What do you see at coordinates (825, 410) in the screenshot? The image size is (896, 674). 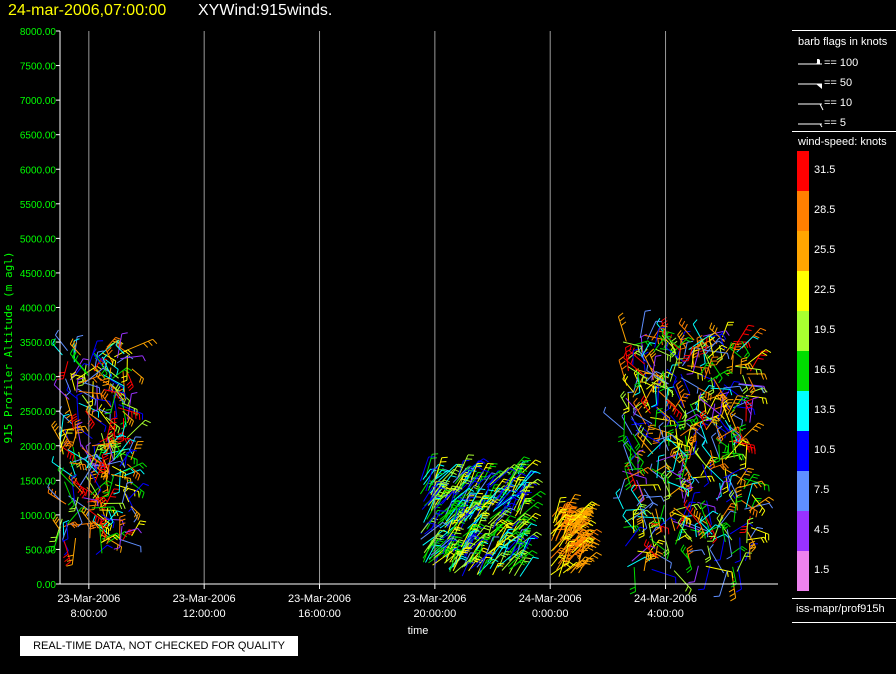 I see `colorbar-label: 13.5` at bounding box center [825, 410].